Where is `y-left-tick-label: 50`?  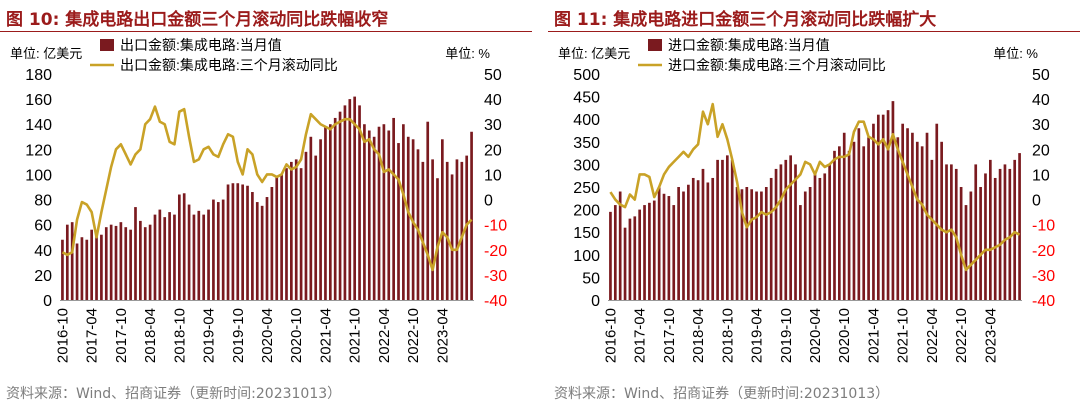 y-left-tick-label: 50 is located at coordinates (591, 278).